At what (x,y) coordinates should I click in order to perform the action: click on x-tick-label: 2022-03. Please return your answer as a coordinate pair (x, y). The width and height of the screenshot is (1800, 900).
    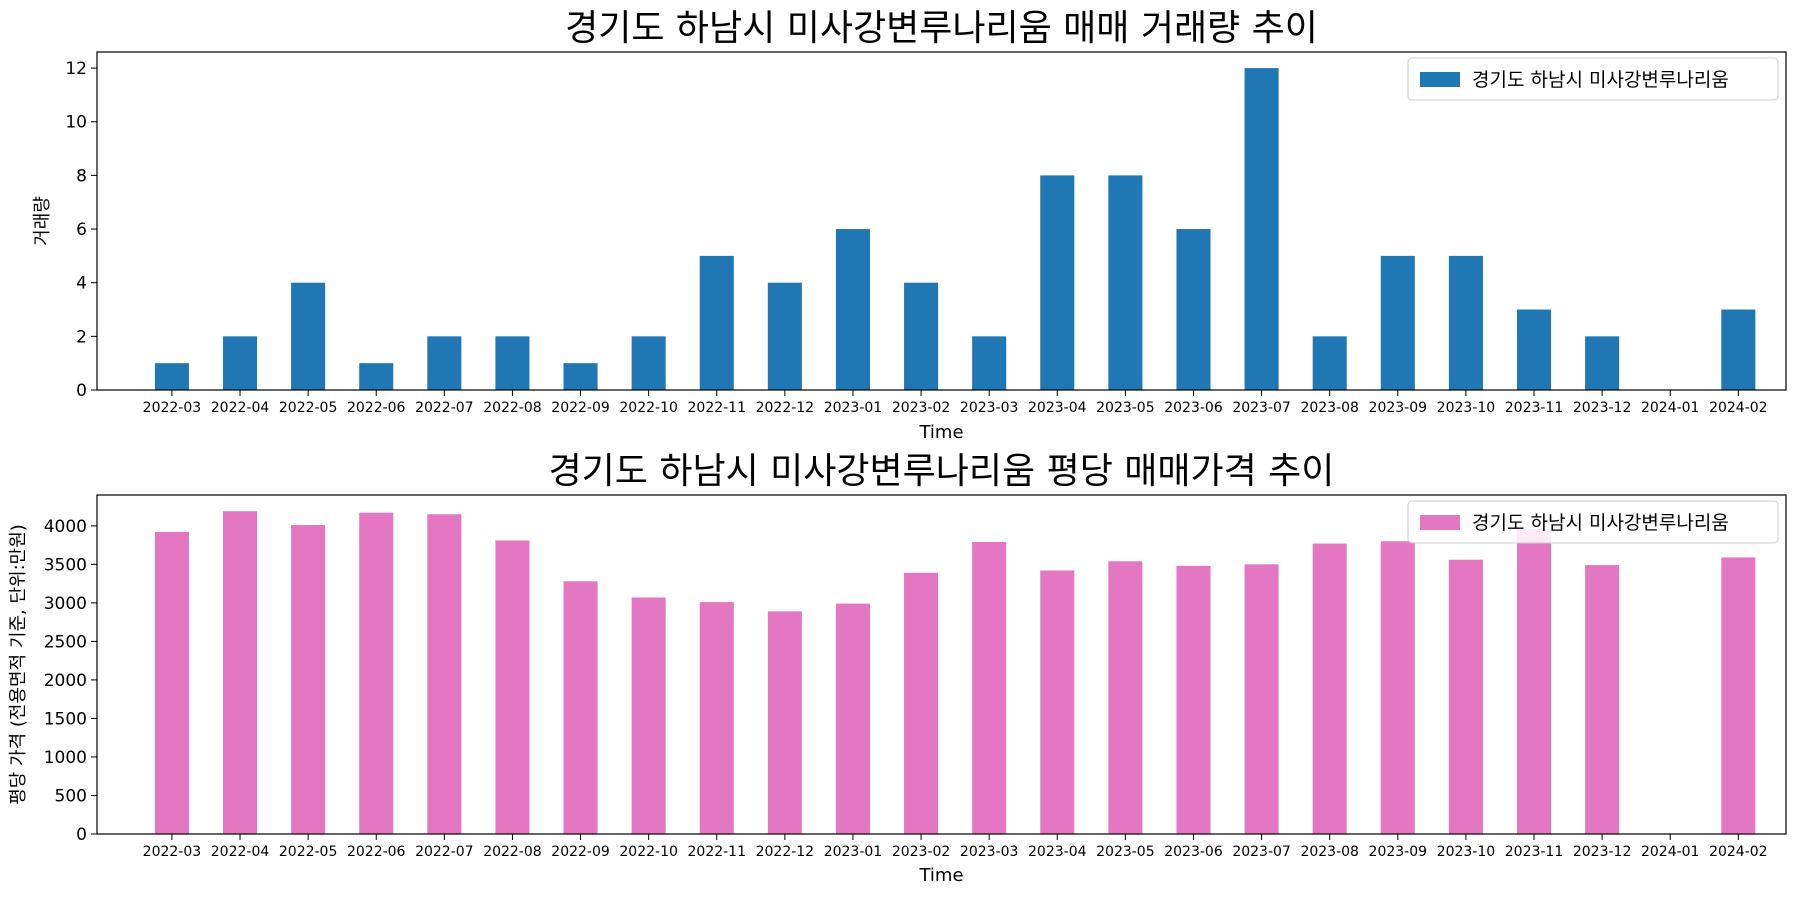
    Looking at the image, I should click on (172, 852).